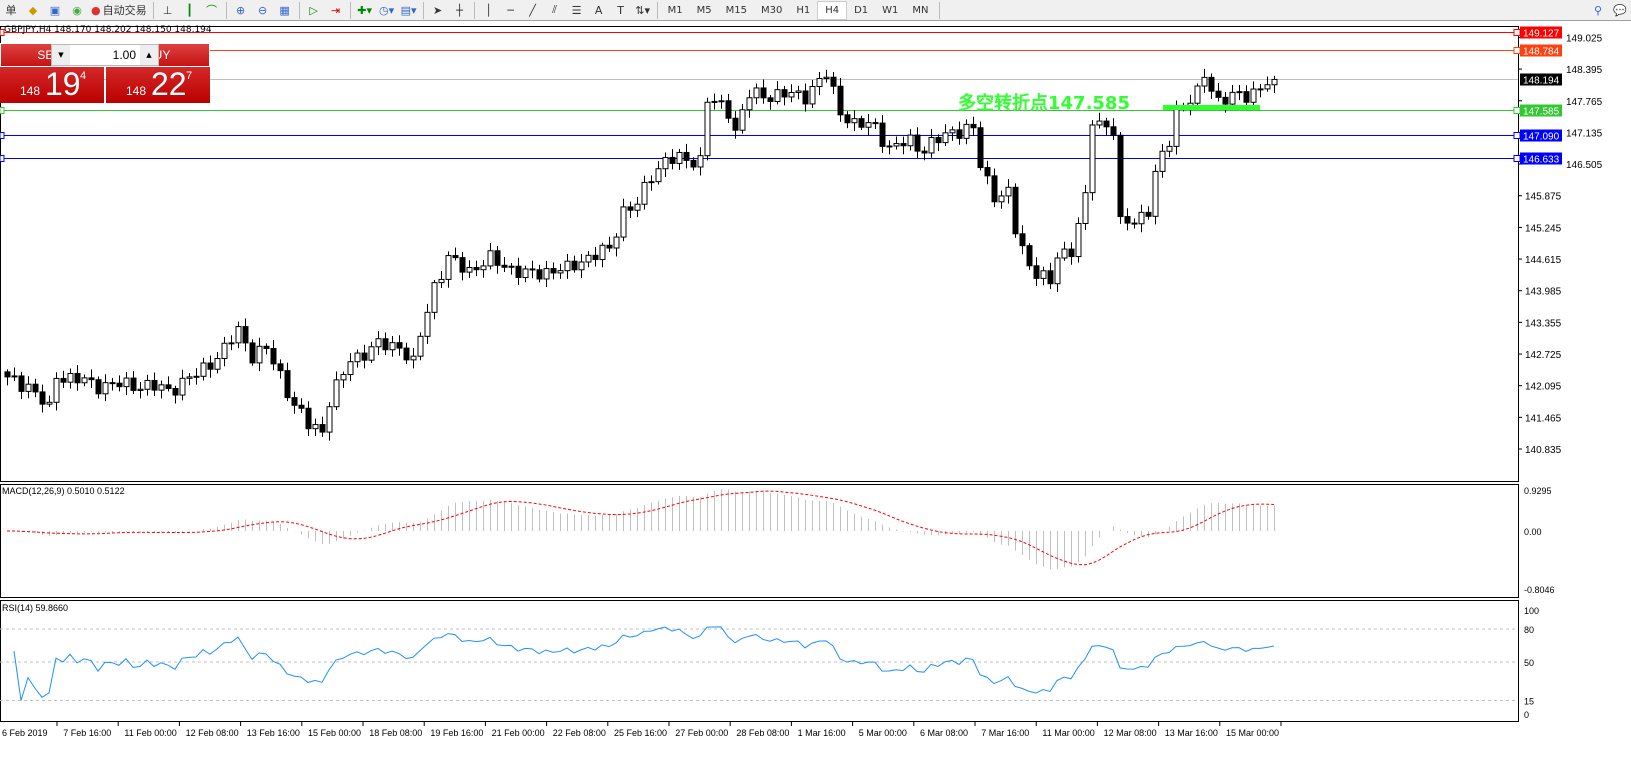 The height and width of the screenshot is (769, 1631). I want to click on rsi-tick-label: 80, so click(1529, 630).